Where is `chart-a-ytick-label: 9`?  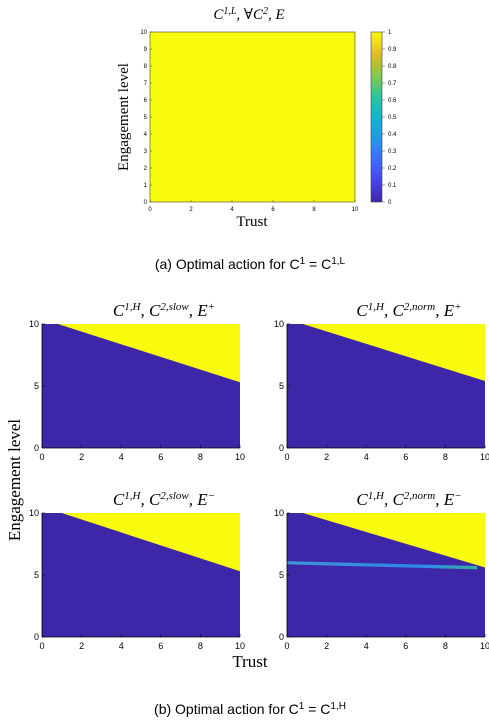
chart-a-ytick-label: 9 is located at coordinates (146, 50).